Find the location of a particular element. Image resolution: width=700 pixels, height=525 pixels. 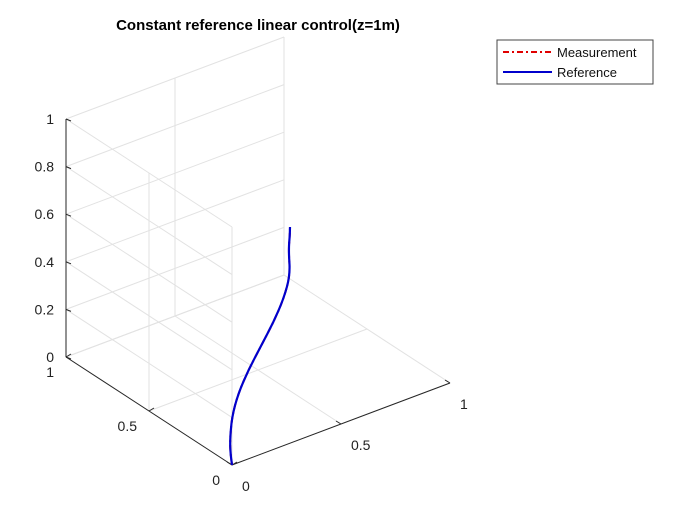

y-tick-label: 0 is located at coordinates (216, 480).